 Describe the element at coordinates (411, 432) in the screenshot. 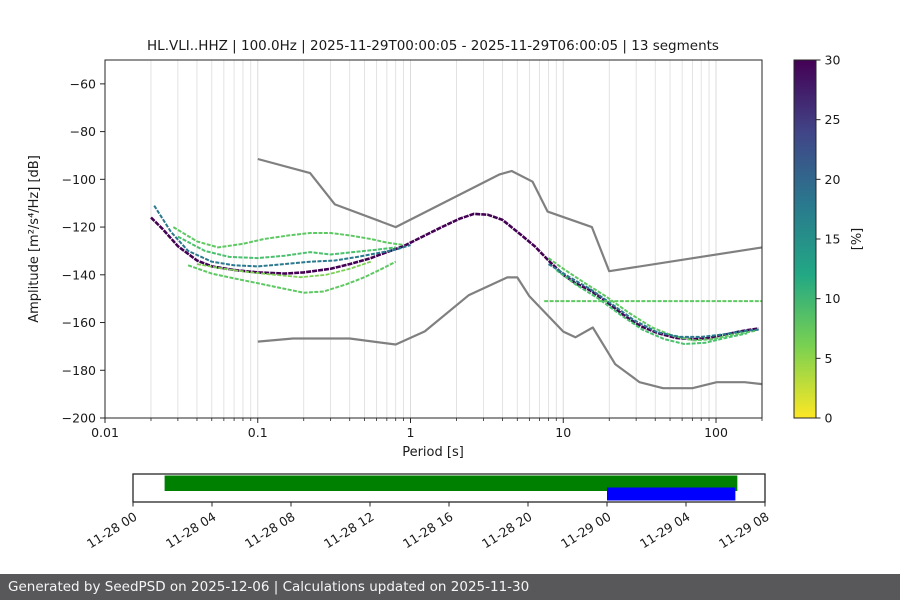

I see `svg-text: 1` at that location.